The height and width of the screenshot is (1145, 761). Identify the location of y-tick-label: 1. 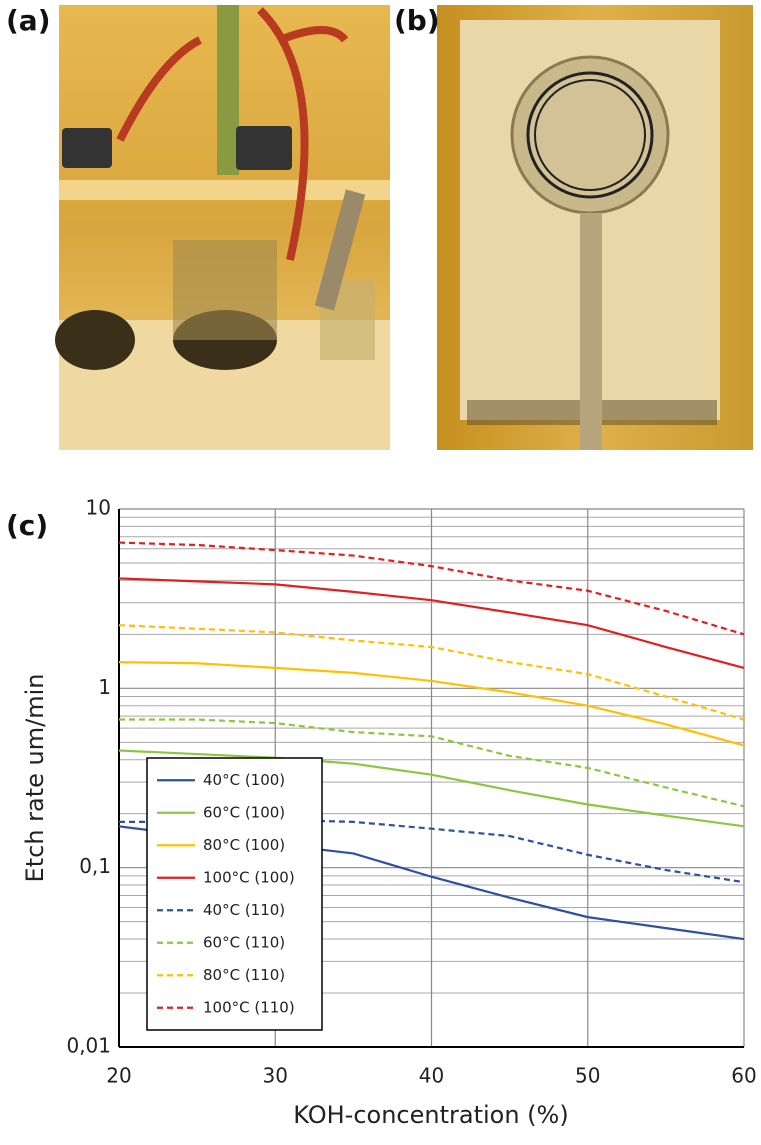
(104, 687).